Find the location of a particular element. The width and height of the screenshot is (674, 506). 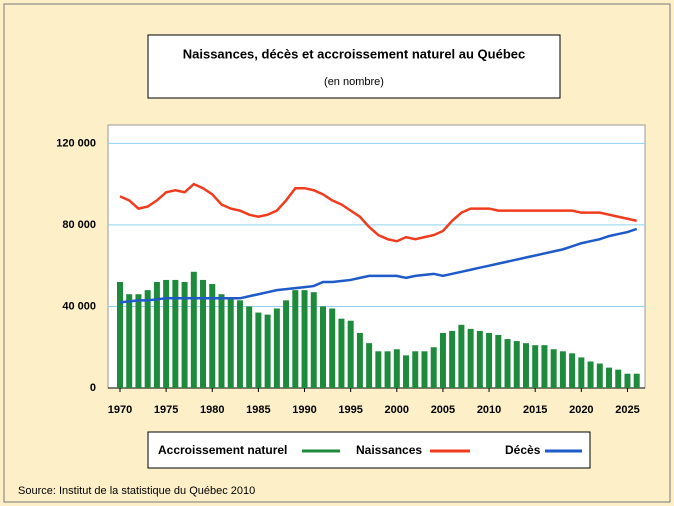

x-tick-label: 2005 is located at coordinates (443, 410).